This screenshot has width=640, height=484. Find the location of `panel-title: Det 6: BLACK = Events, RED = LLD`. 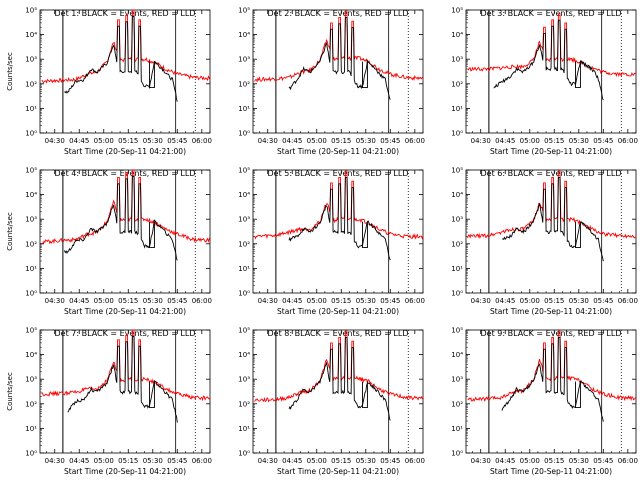

panel-title: Det 6: BLACK = Events, RED = LLD is located at coordinates (551, 173).